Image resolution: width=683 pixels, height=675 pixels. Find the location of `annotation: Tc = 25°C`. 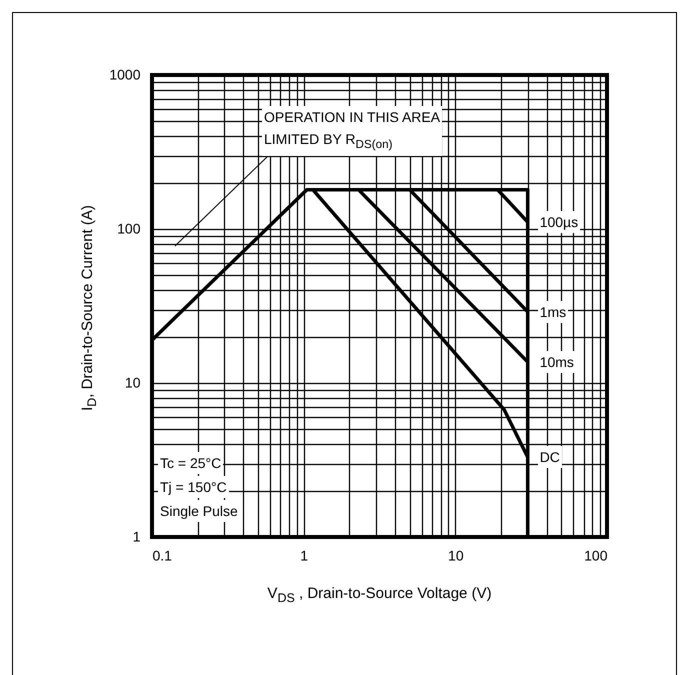

annotation: Tc = 25°C is located at coordinates (191, 463).